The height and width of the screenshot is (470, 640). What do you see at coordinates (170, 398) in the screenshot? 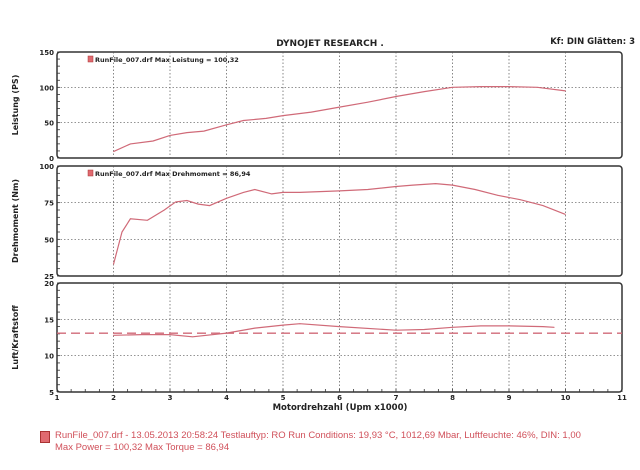
I see `x-tick-label: 3` at bounding box center [170, 398].